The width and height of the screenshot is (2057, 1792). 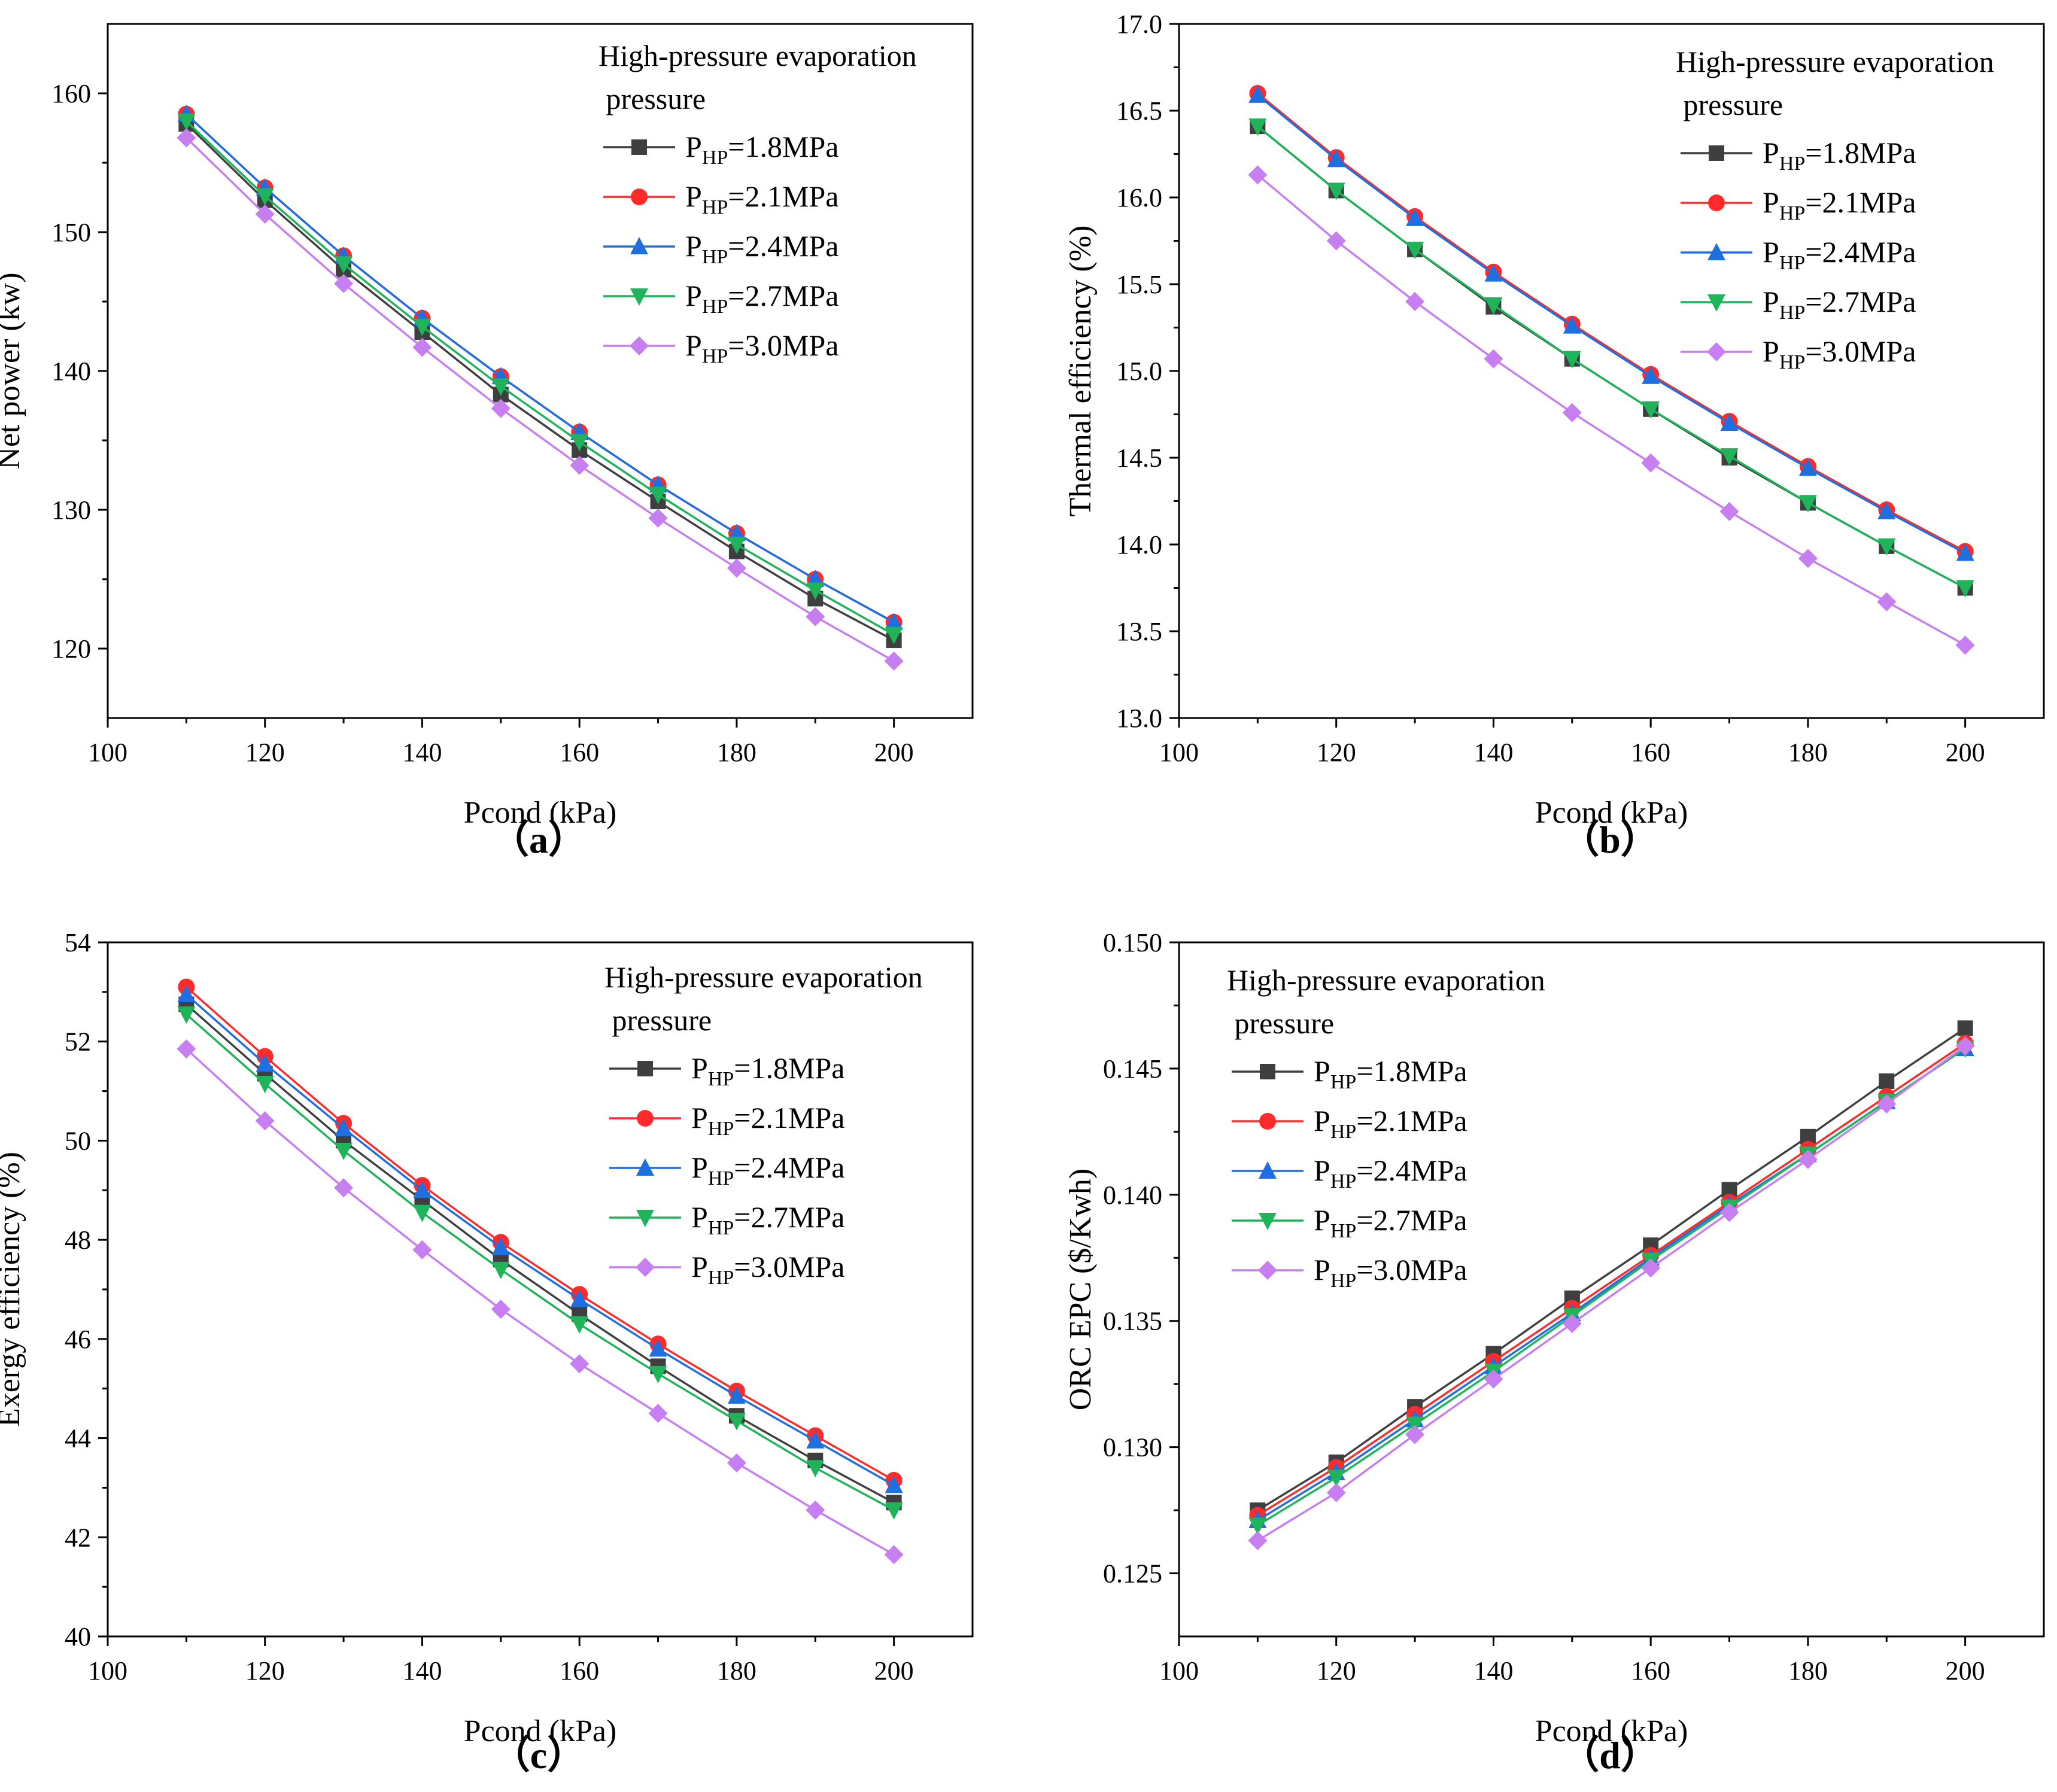 I want to click on panel-label: （b）, so click(x=1610, y=840).